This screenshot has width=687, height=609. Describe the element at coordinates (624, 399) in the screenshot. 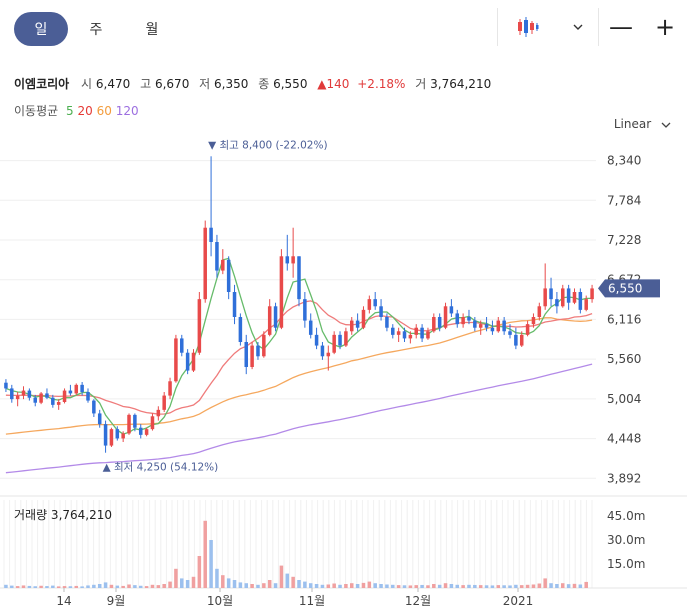

I see `price-tick-label: 5,004` at that location.